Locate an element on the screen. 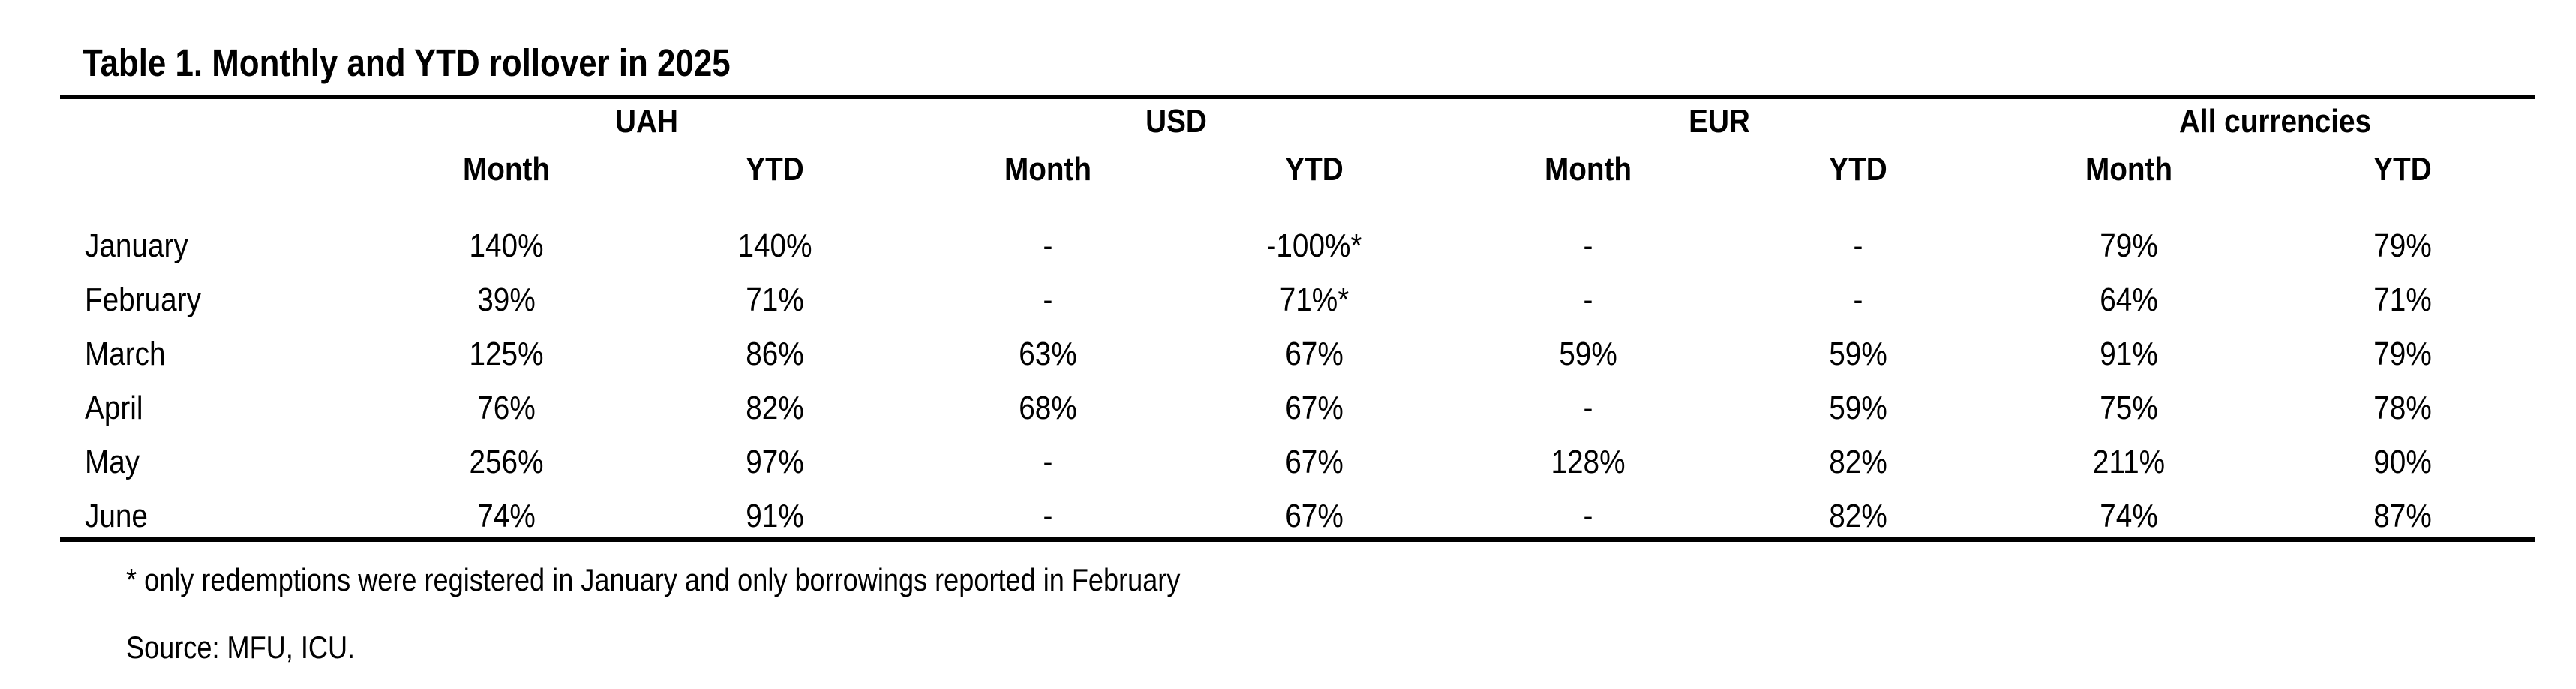 The width and height of the screenshot is (2576, 689). table-cell: 68% is located at coordinates (1048, 408).